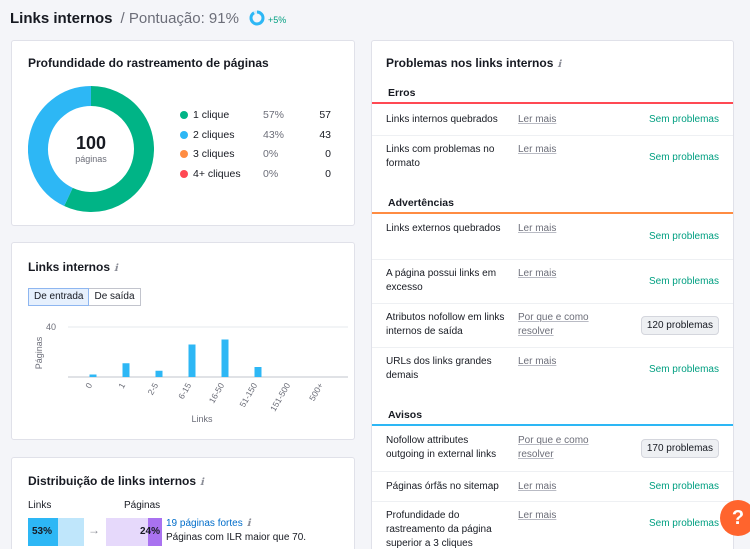 Image resolution: width=750 pixels, height=549 pixels. What do you see at coordinates (274, 134) in the screenshot?
I see `legend-percent: 43%` at bounding box center [274, 134].